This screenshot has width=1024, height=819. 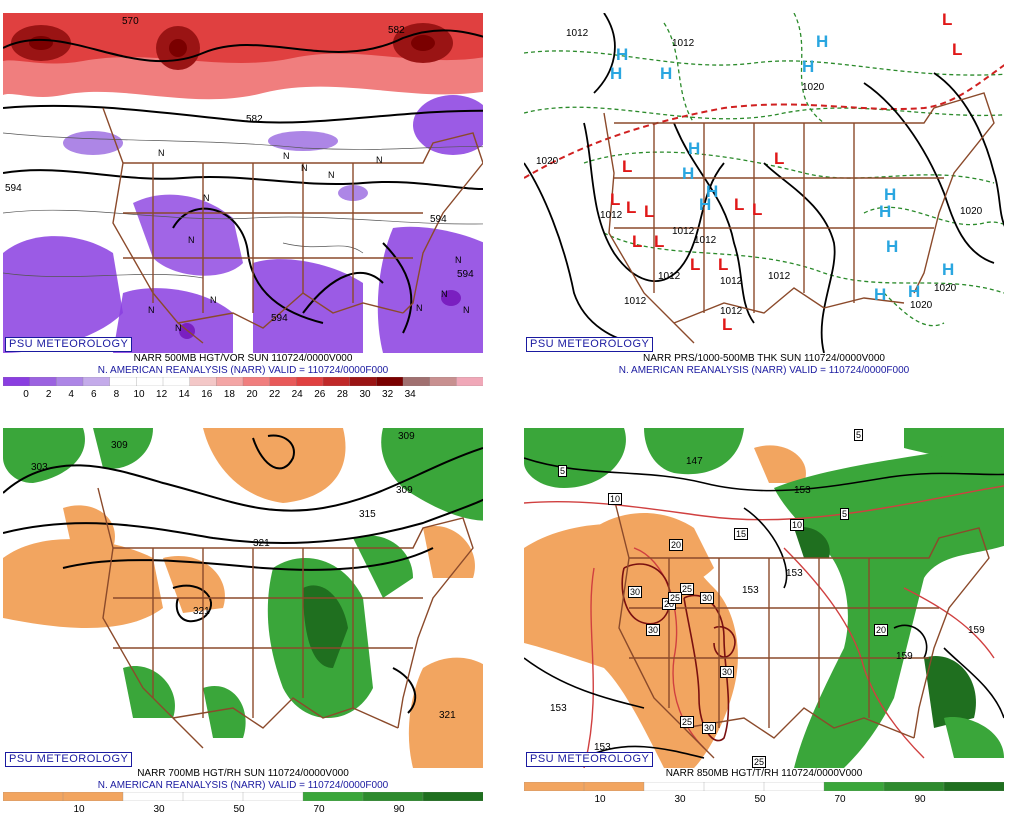 What do you see at coordinates (139, 394) in the screenshot?
I see `colorbar-tick-label: 10` at bounding box center [139, 394].